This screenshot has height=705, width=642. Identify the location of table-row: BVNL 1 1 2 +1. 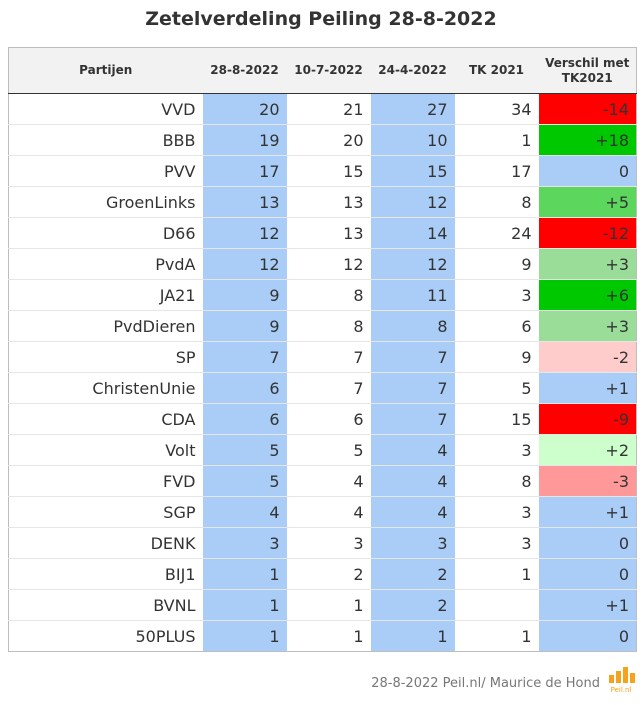
(322, 605).